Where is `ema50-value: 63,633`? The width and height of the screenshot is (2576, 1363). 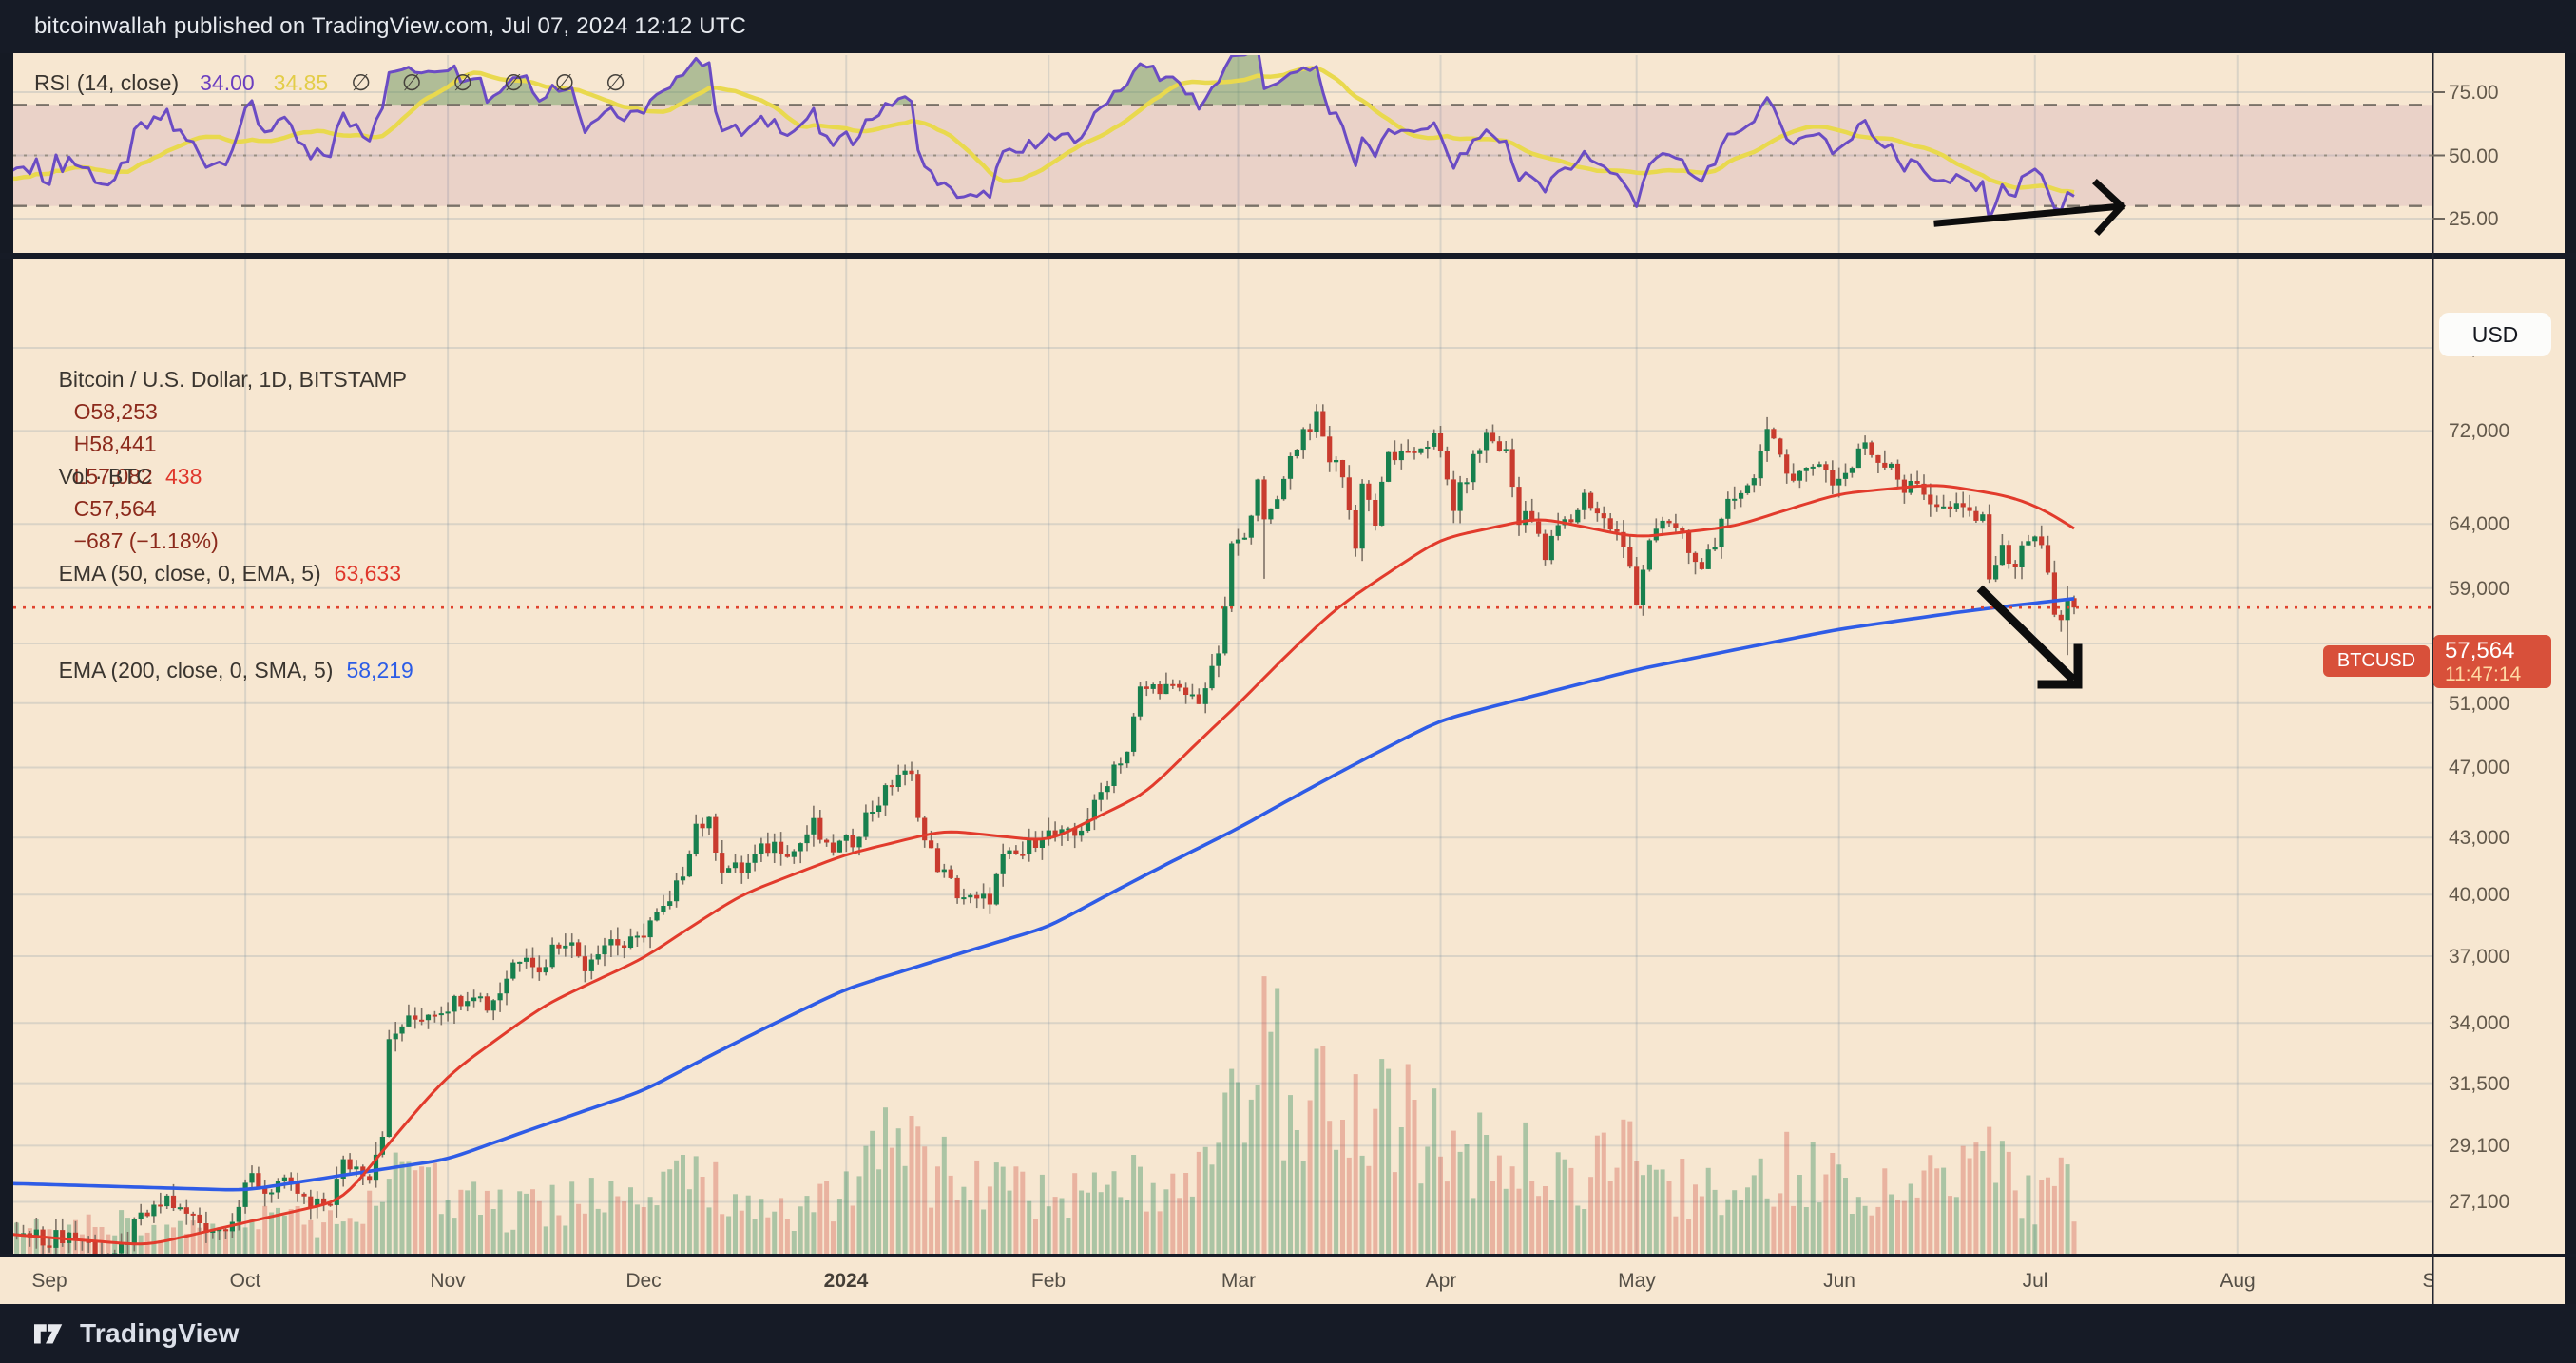 ema50-value: 63,633 is located at coordinates (368, 573).